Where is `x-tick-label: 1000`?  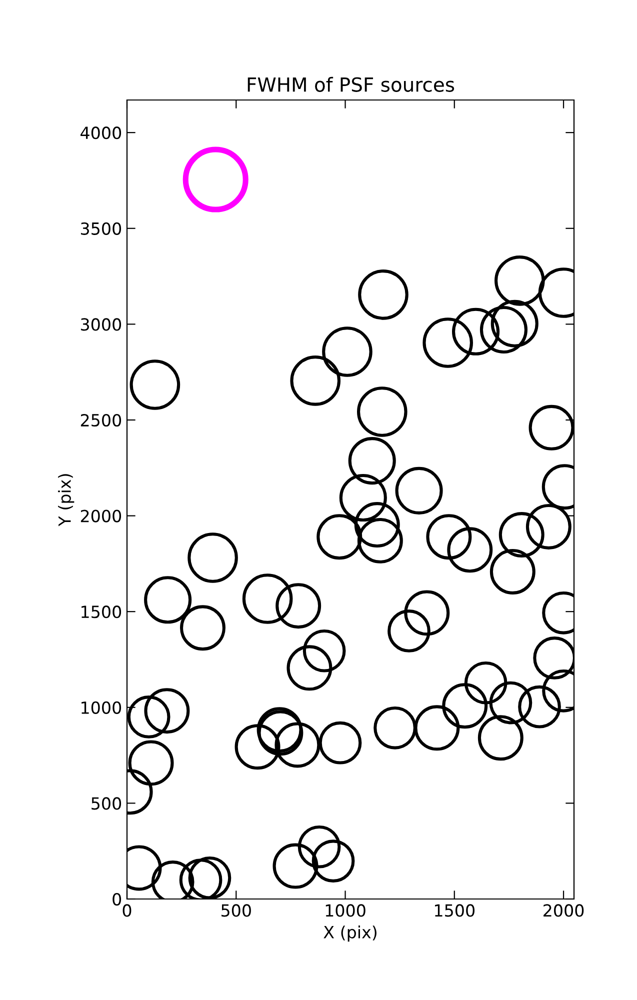 x-tick-label: 1000 is located at coordinates (346, 910).